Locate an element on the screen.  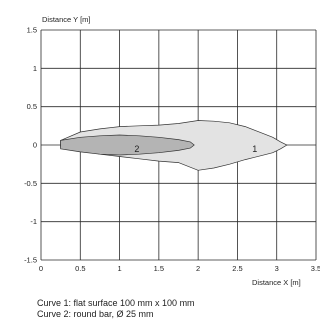
y-axis-label: Distance Y [m] is located at coordinates (66, 19).